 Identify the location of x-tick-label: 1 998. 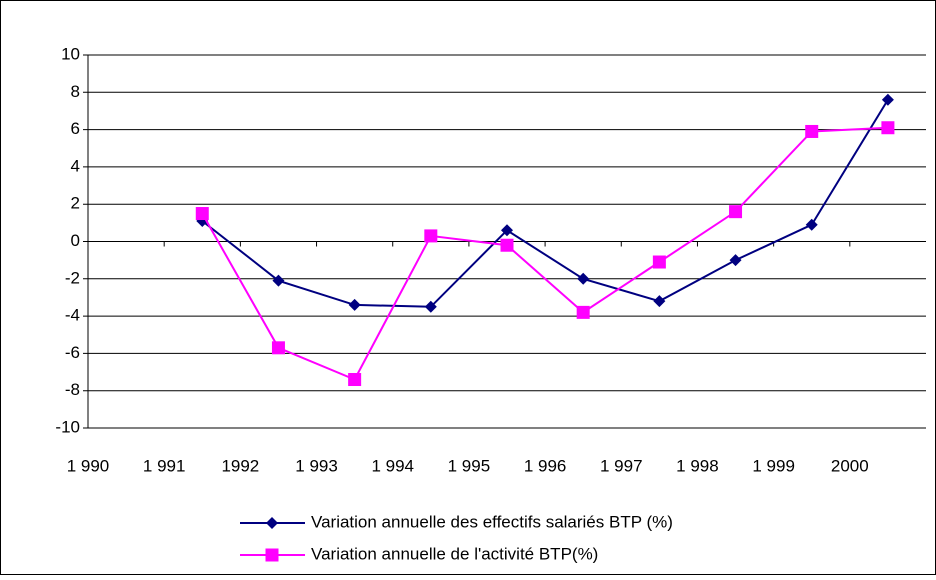
(697, 465).